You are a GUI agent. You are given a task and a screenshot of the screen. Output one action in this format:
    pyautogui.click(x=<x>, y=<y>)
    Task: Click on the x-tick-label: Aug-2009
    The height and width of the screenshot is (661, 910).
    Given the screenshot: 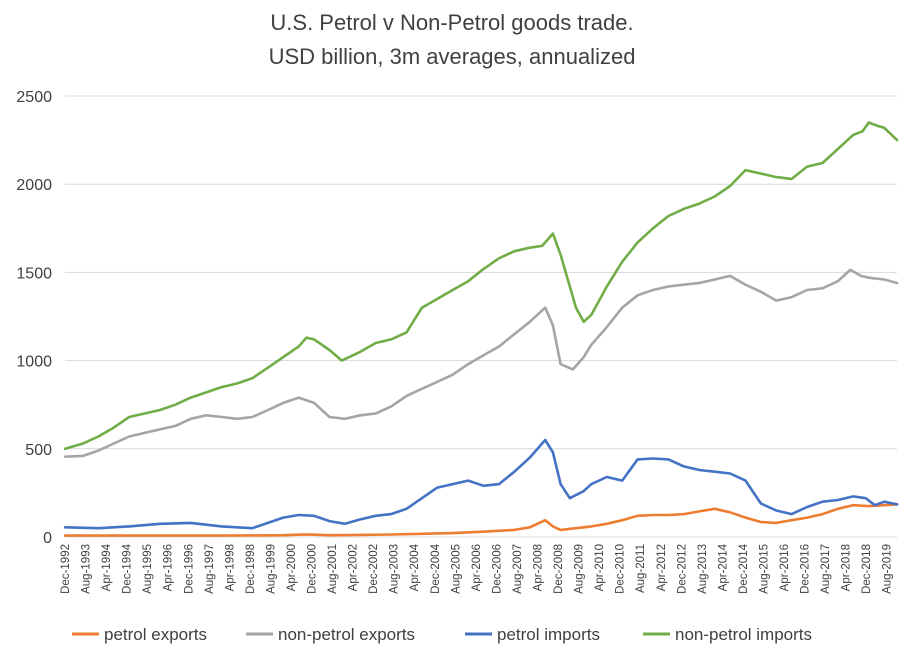 What is the action you would take?
    pyautogui.click(x=580, y=569)
    